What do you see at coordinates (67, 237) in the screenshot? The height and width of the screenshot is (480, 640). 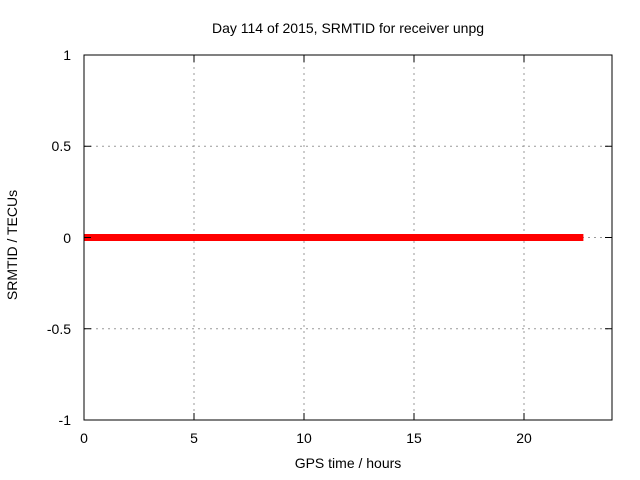 I see `y-tick-label: 0` at bounding box center [67, 237].